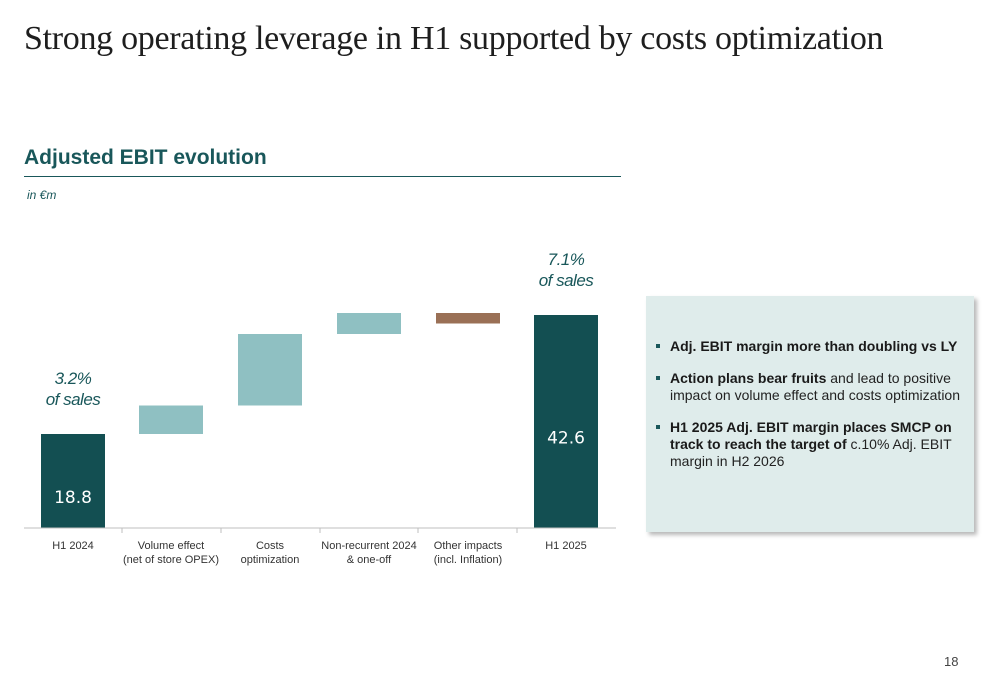  I want to click on x-axis-category-label: H1 2025, so click(566, 546).